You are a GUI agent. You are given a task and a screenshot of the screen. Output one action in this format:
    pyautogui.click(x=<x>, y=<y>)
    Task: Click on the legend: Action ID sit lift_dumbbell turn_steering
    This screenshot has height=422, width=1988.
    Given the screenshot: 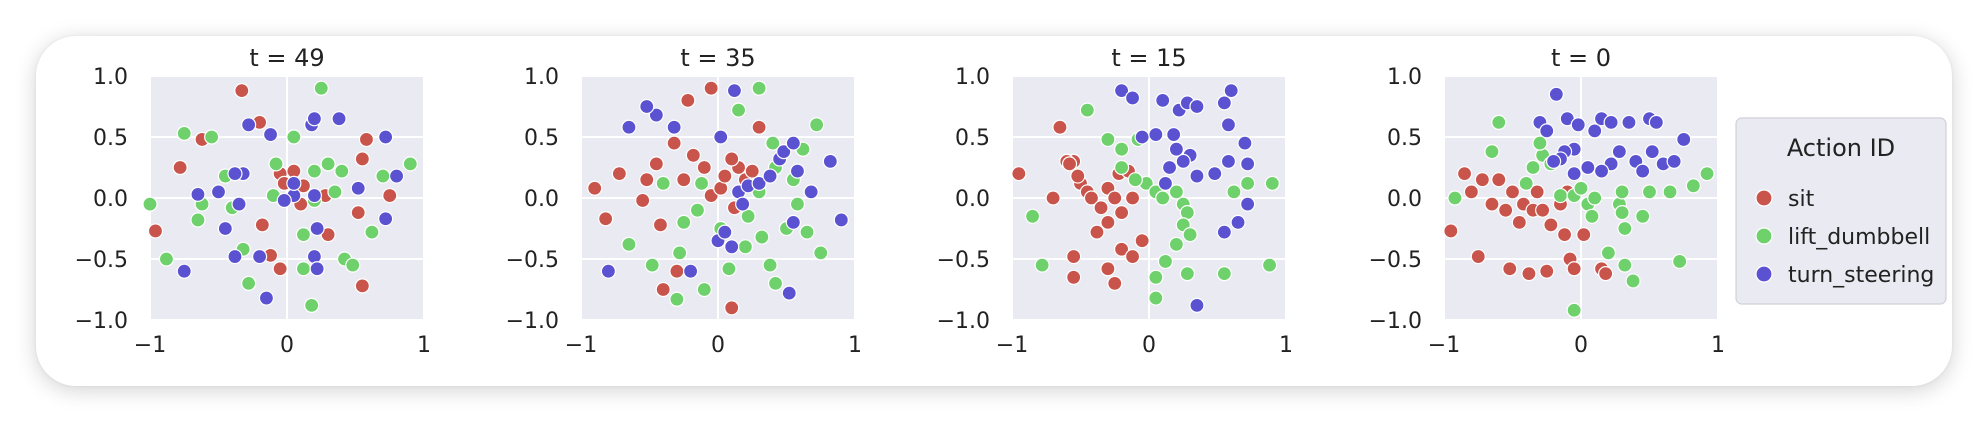 What is the action you would take?
    pyautogui.click(x=1841, y=211)
    